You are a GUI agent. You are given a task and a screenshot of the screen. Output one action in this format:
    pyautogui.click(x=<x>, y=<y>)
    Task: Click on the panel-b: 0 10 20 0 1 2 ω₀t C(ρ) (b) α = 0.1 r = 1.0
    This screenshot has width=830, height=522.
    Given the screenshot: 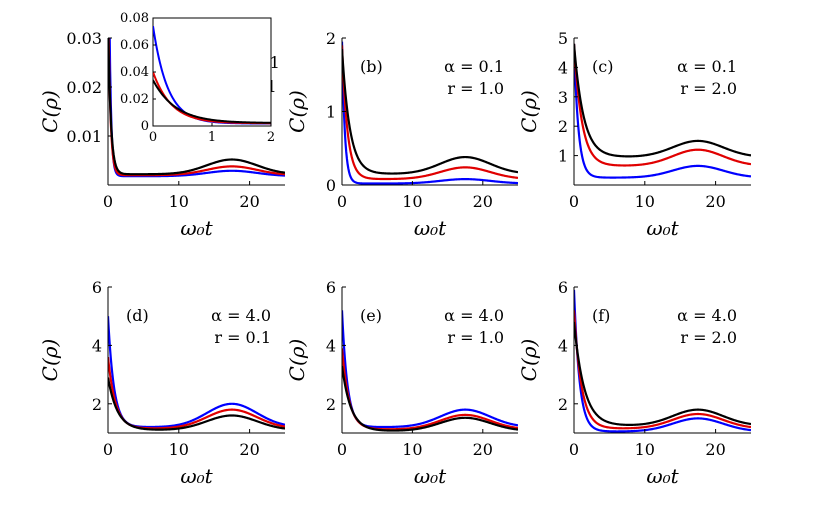 What is the action you would take?
    pyautogui.click(x=401, y=134)
    